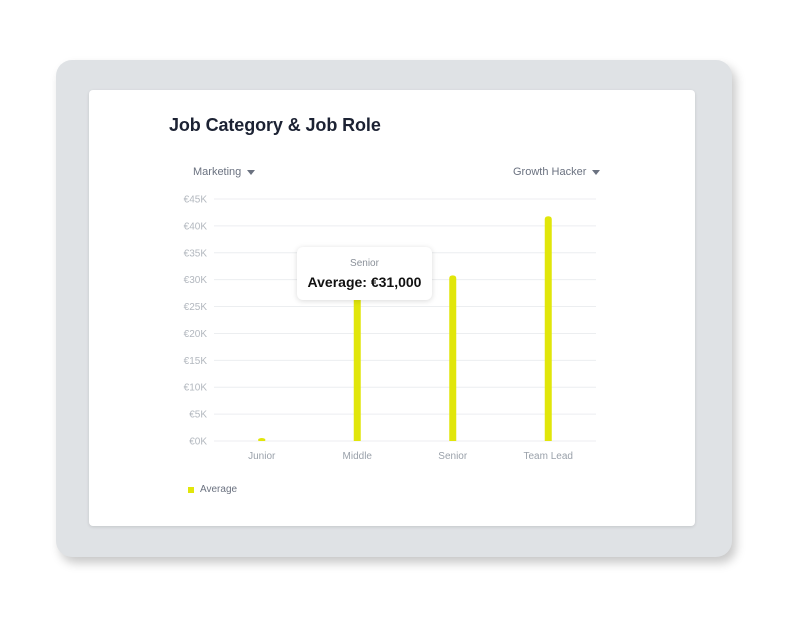 Image resolution: width=794 pixels, height=619 pixels. I want to click on job-role-dropdown: Growth Hacker, so click(557, 172).